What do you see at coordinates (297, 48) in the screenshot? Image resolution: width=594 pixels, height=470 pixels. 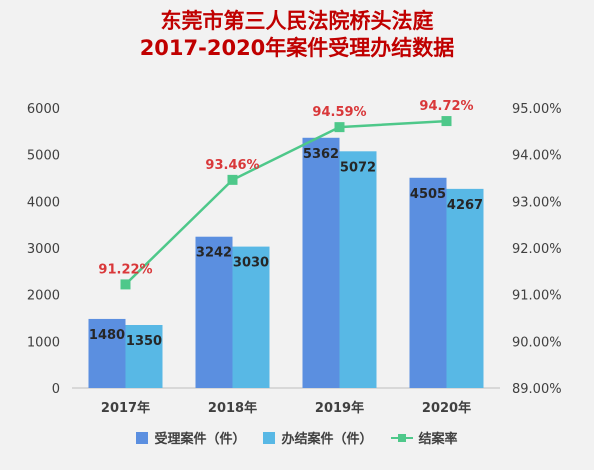 I see `chart-title-line-2: 2017-2020年案件受理办结数据` at bounding box center [297, 48].